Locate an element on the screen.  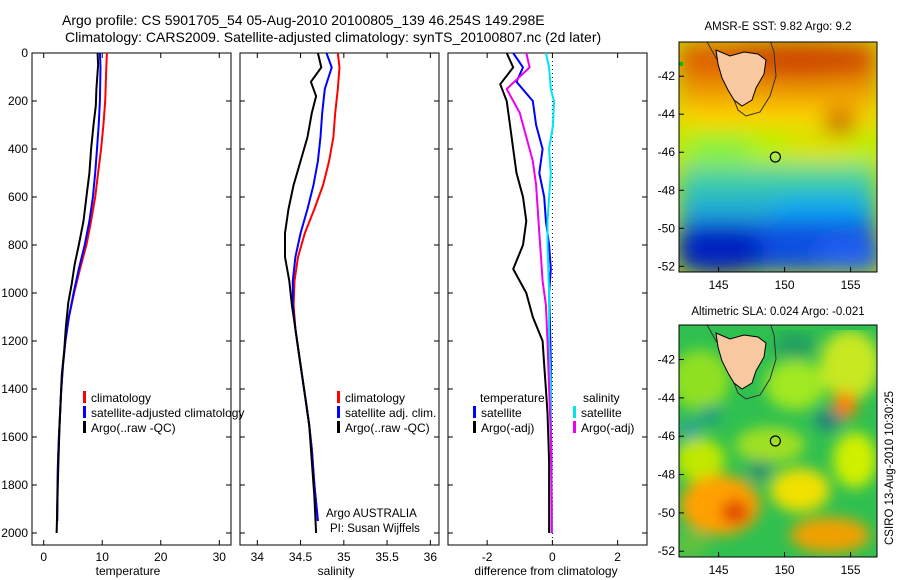
y-tick-label: 1000 is located at coordinates (14, 293).